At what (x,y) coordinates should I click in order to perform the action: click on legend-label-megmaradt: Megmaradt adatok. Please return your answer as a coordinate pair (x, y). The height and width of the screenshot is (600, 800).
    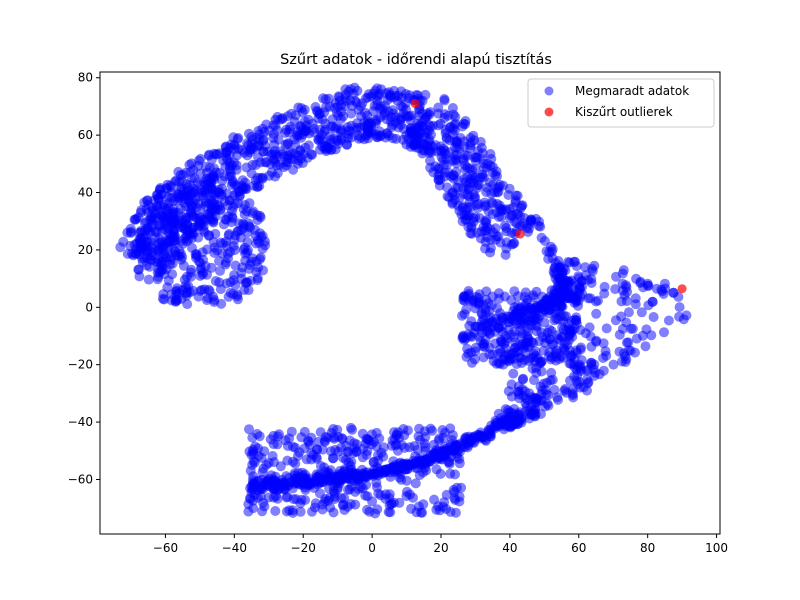
    Looking at the image, I should click on (632, 91).